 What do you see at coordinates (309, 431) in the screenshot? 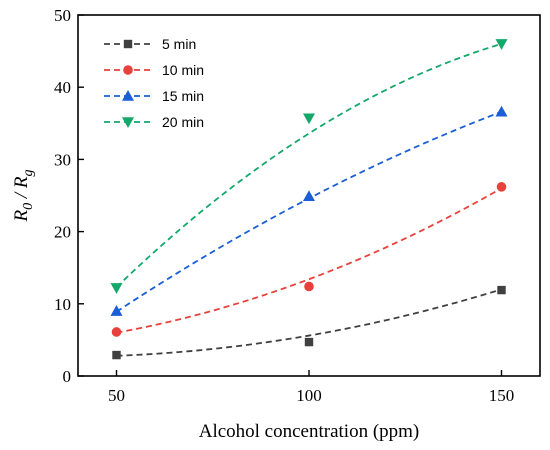
I see `x-axis-label: Alcohol concentration (ppm)` at bounding box center [309, 431].